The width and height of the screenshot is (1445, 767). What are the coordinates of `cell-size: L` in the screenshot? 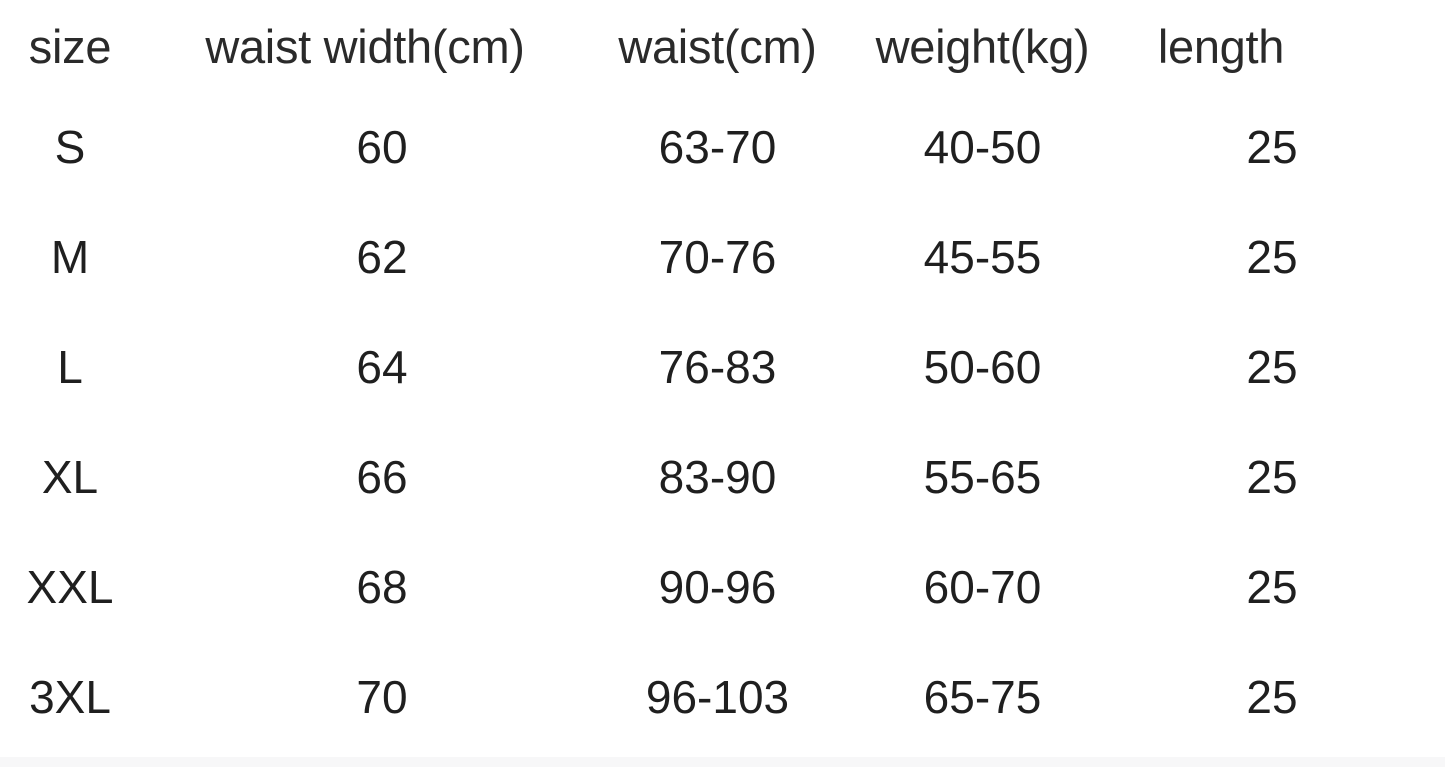 It's located at (70, 367).